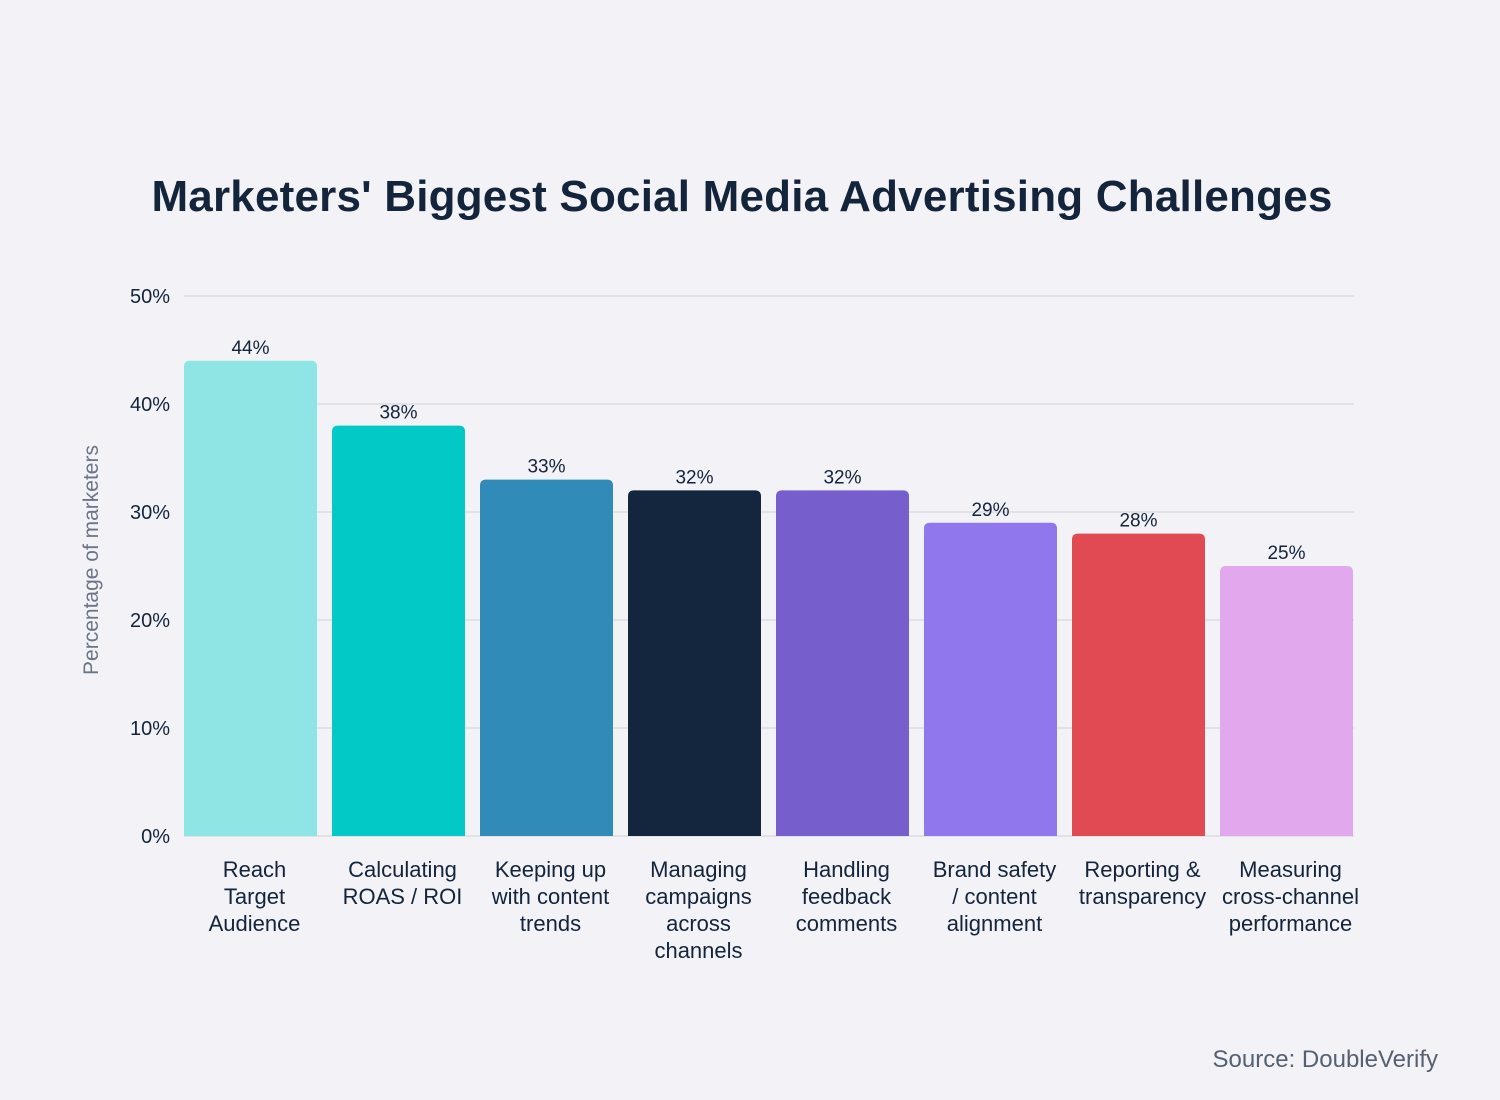 The image size is (1500, 1100). Describe the element at coordinates (150, 513) in the screenshot. I see `y-tick-label: 30%` at that location.